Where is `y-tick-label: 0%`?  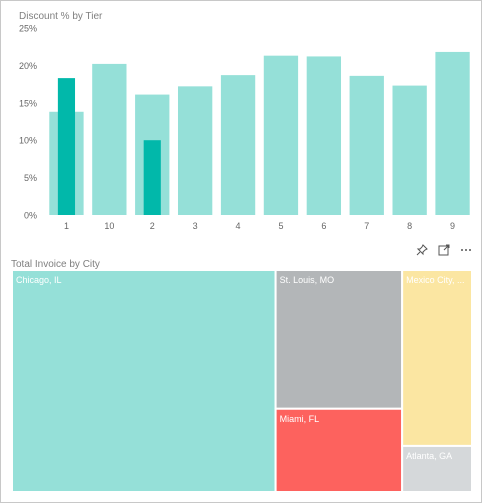 y-tick-label: 0% is located at coordinates (30, 216).